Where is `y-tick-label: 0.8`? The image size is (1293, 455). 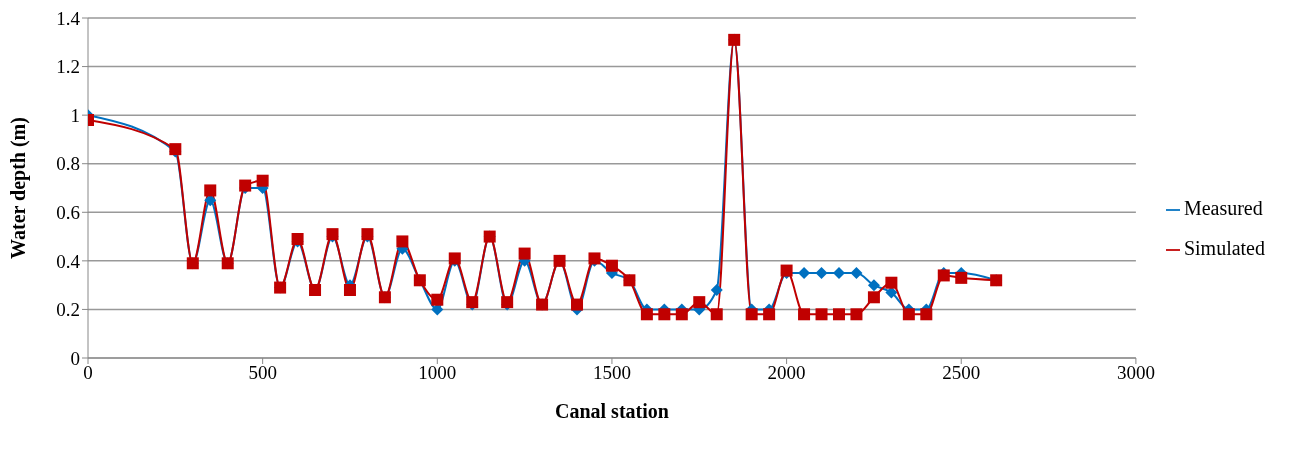
y-tick-label: 0.8 is located at coordinates (68, 164).